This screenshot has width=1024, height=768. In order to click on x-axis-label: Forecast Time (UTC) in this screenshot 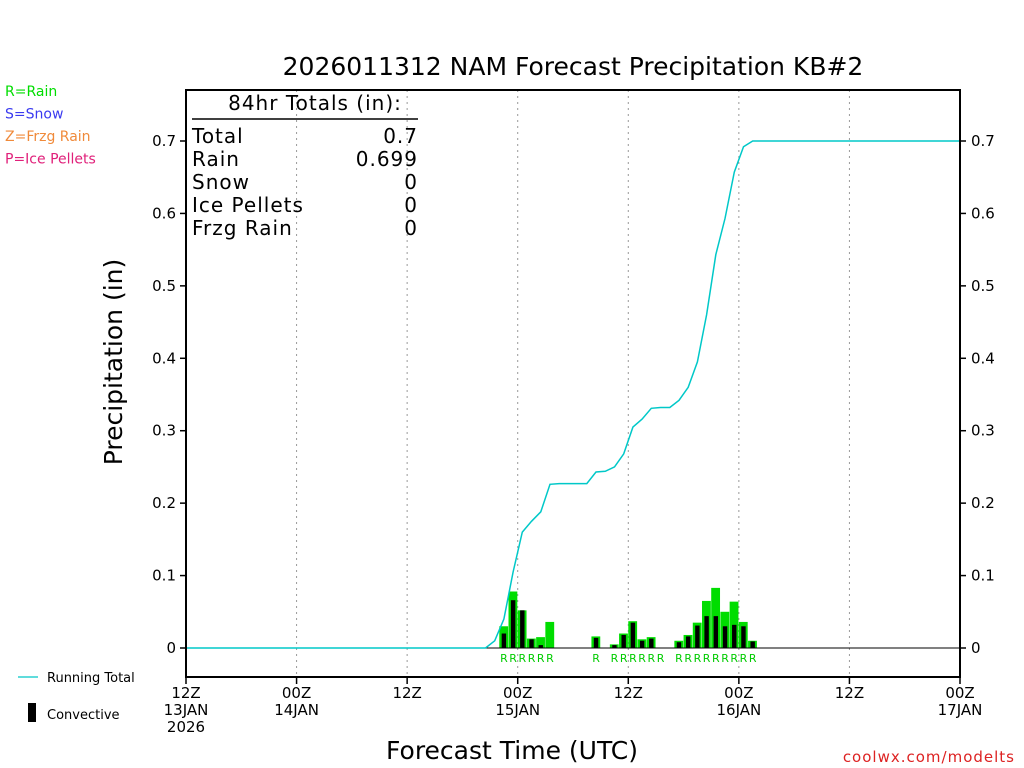, I will do `click(512, 750)`.